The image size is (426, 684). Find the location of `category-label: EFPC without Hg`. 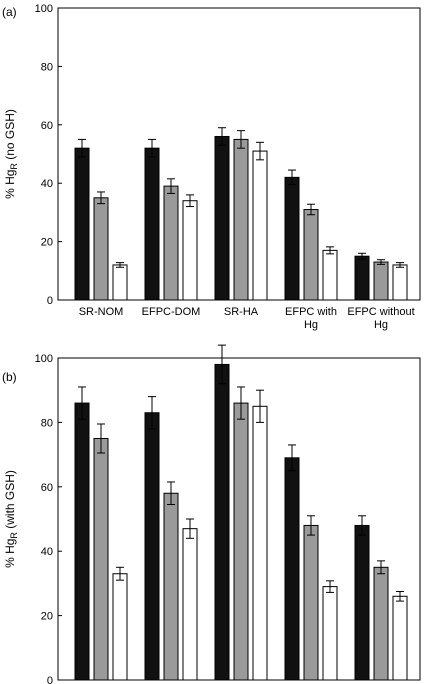

category-label: EFPC without Hg is located at coordinates (380, 318).